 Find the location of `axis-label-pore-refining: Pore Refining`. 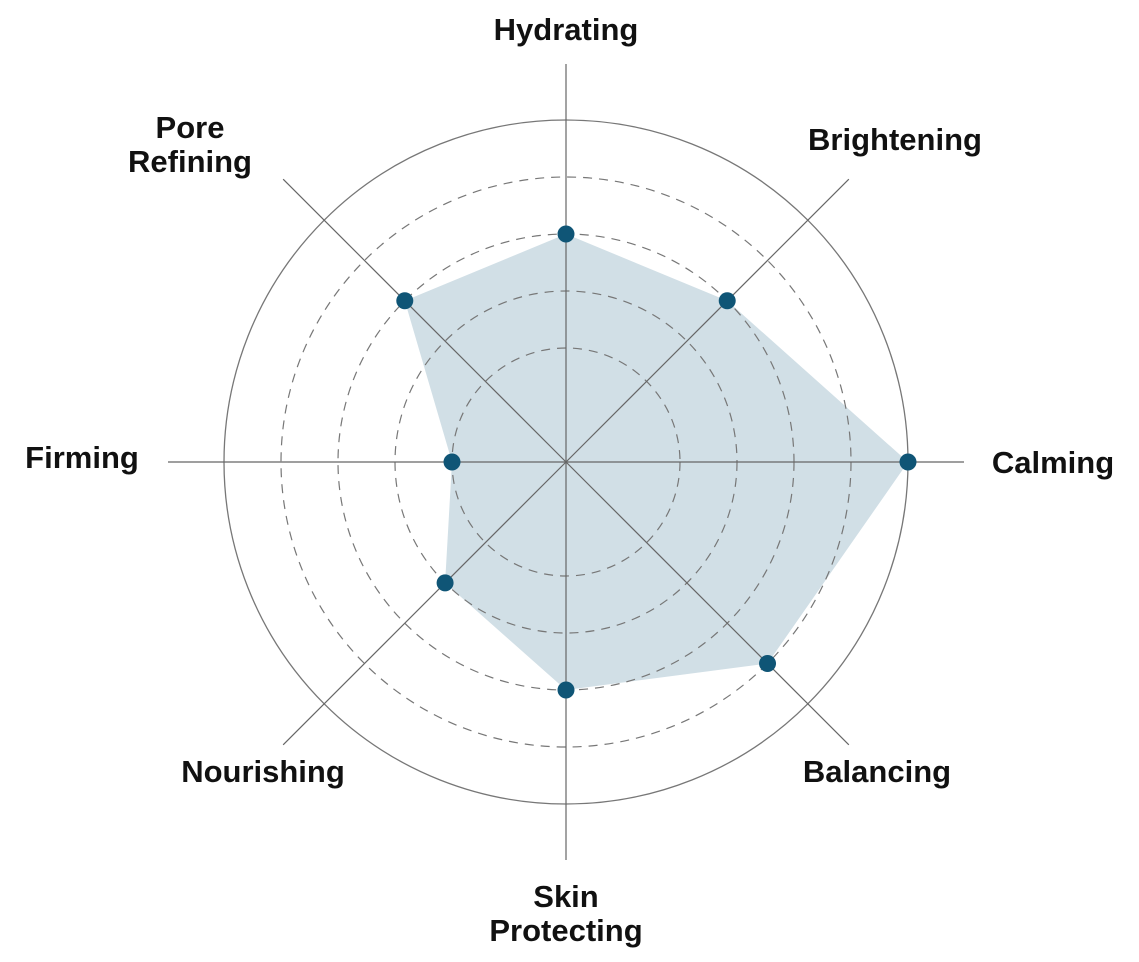

axis-label-pore-refining: Pore Refining is located at coordinates (190, 144).